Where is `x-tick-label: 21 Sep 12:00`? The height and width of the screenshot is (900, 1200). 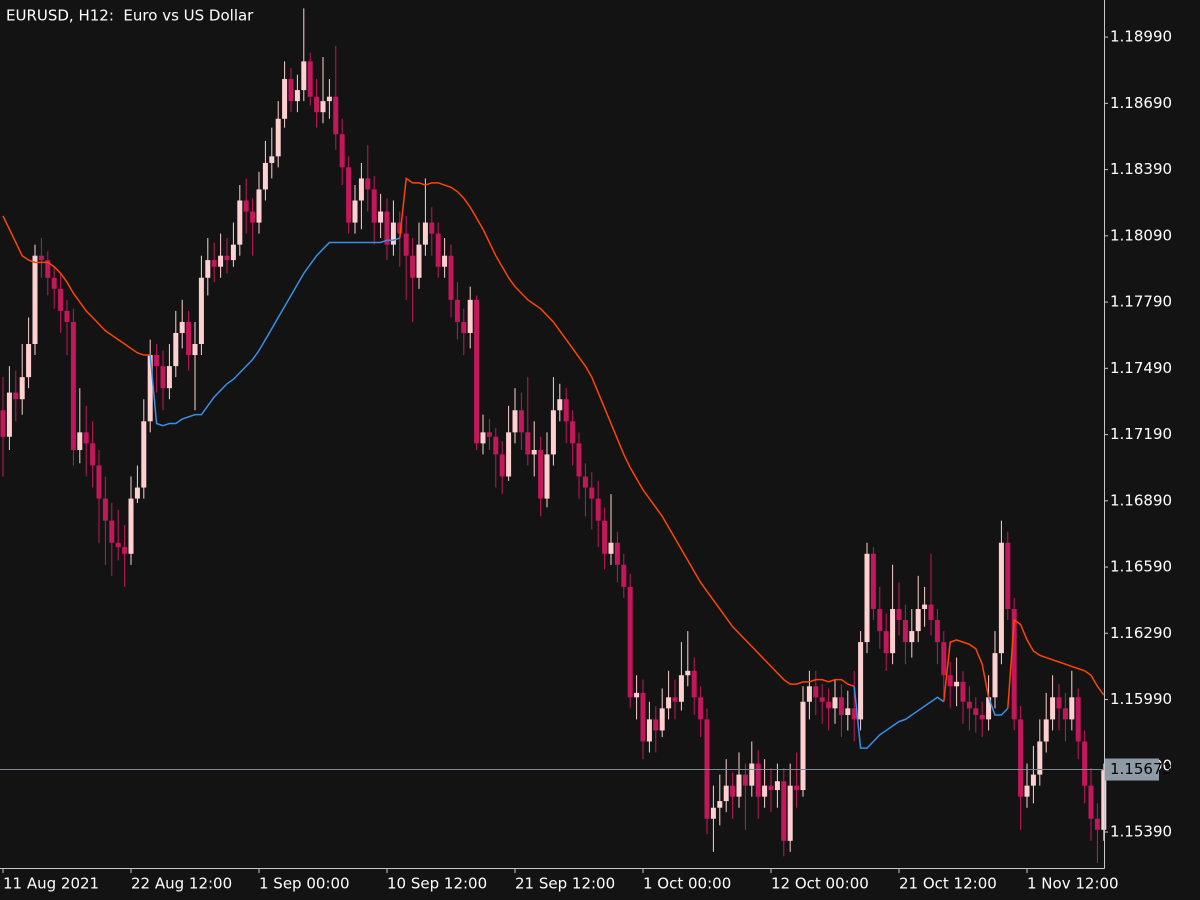 x-tick-label: 21 Sep 12:00 is located at coordinates (565, 884).